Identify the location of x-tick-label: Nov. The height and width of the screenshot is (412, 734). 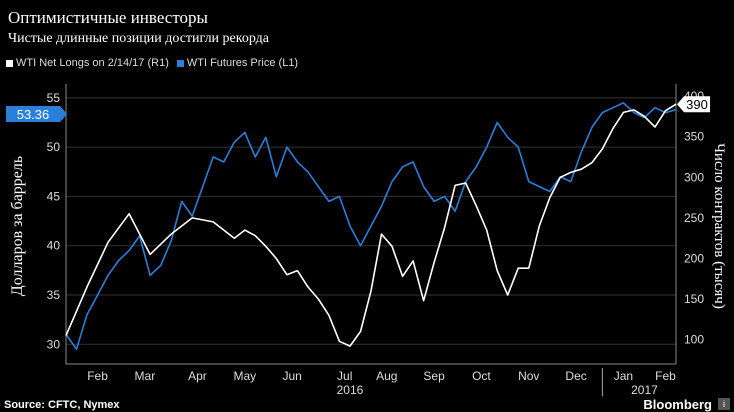
(528, 376).